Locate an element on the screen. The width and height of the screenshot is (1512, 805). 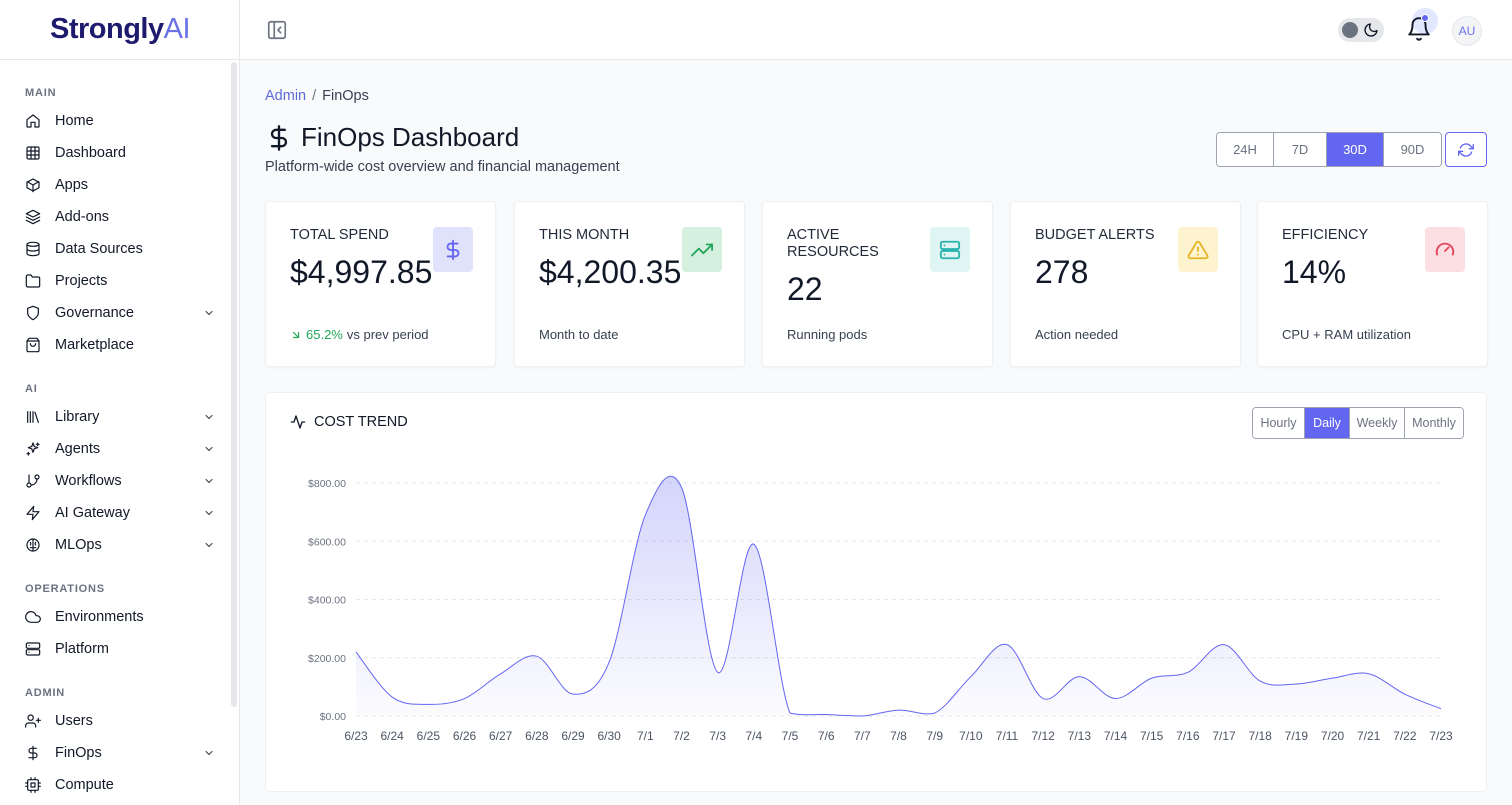
granularity-button-hourly: Hourly is located at coordinates (1279, 423).